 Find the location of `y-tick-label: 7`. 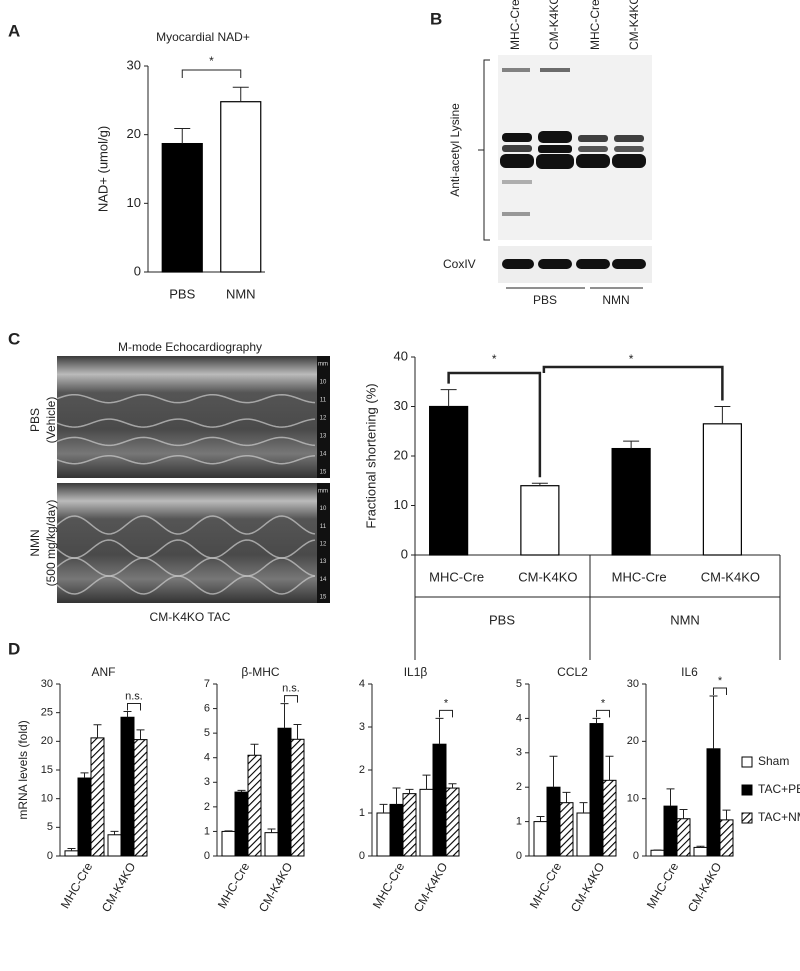

y-tick-label: 7 is located at coordinates (207, 684).